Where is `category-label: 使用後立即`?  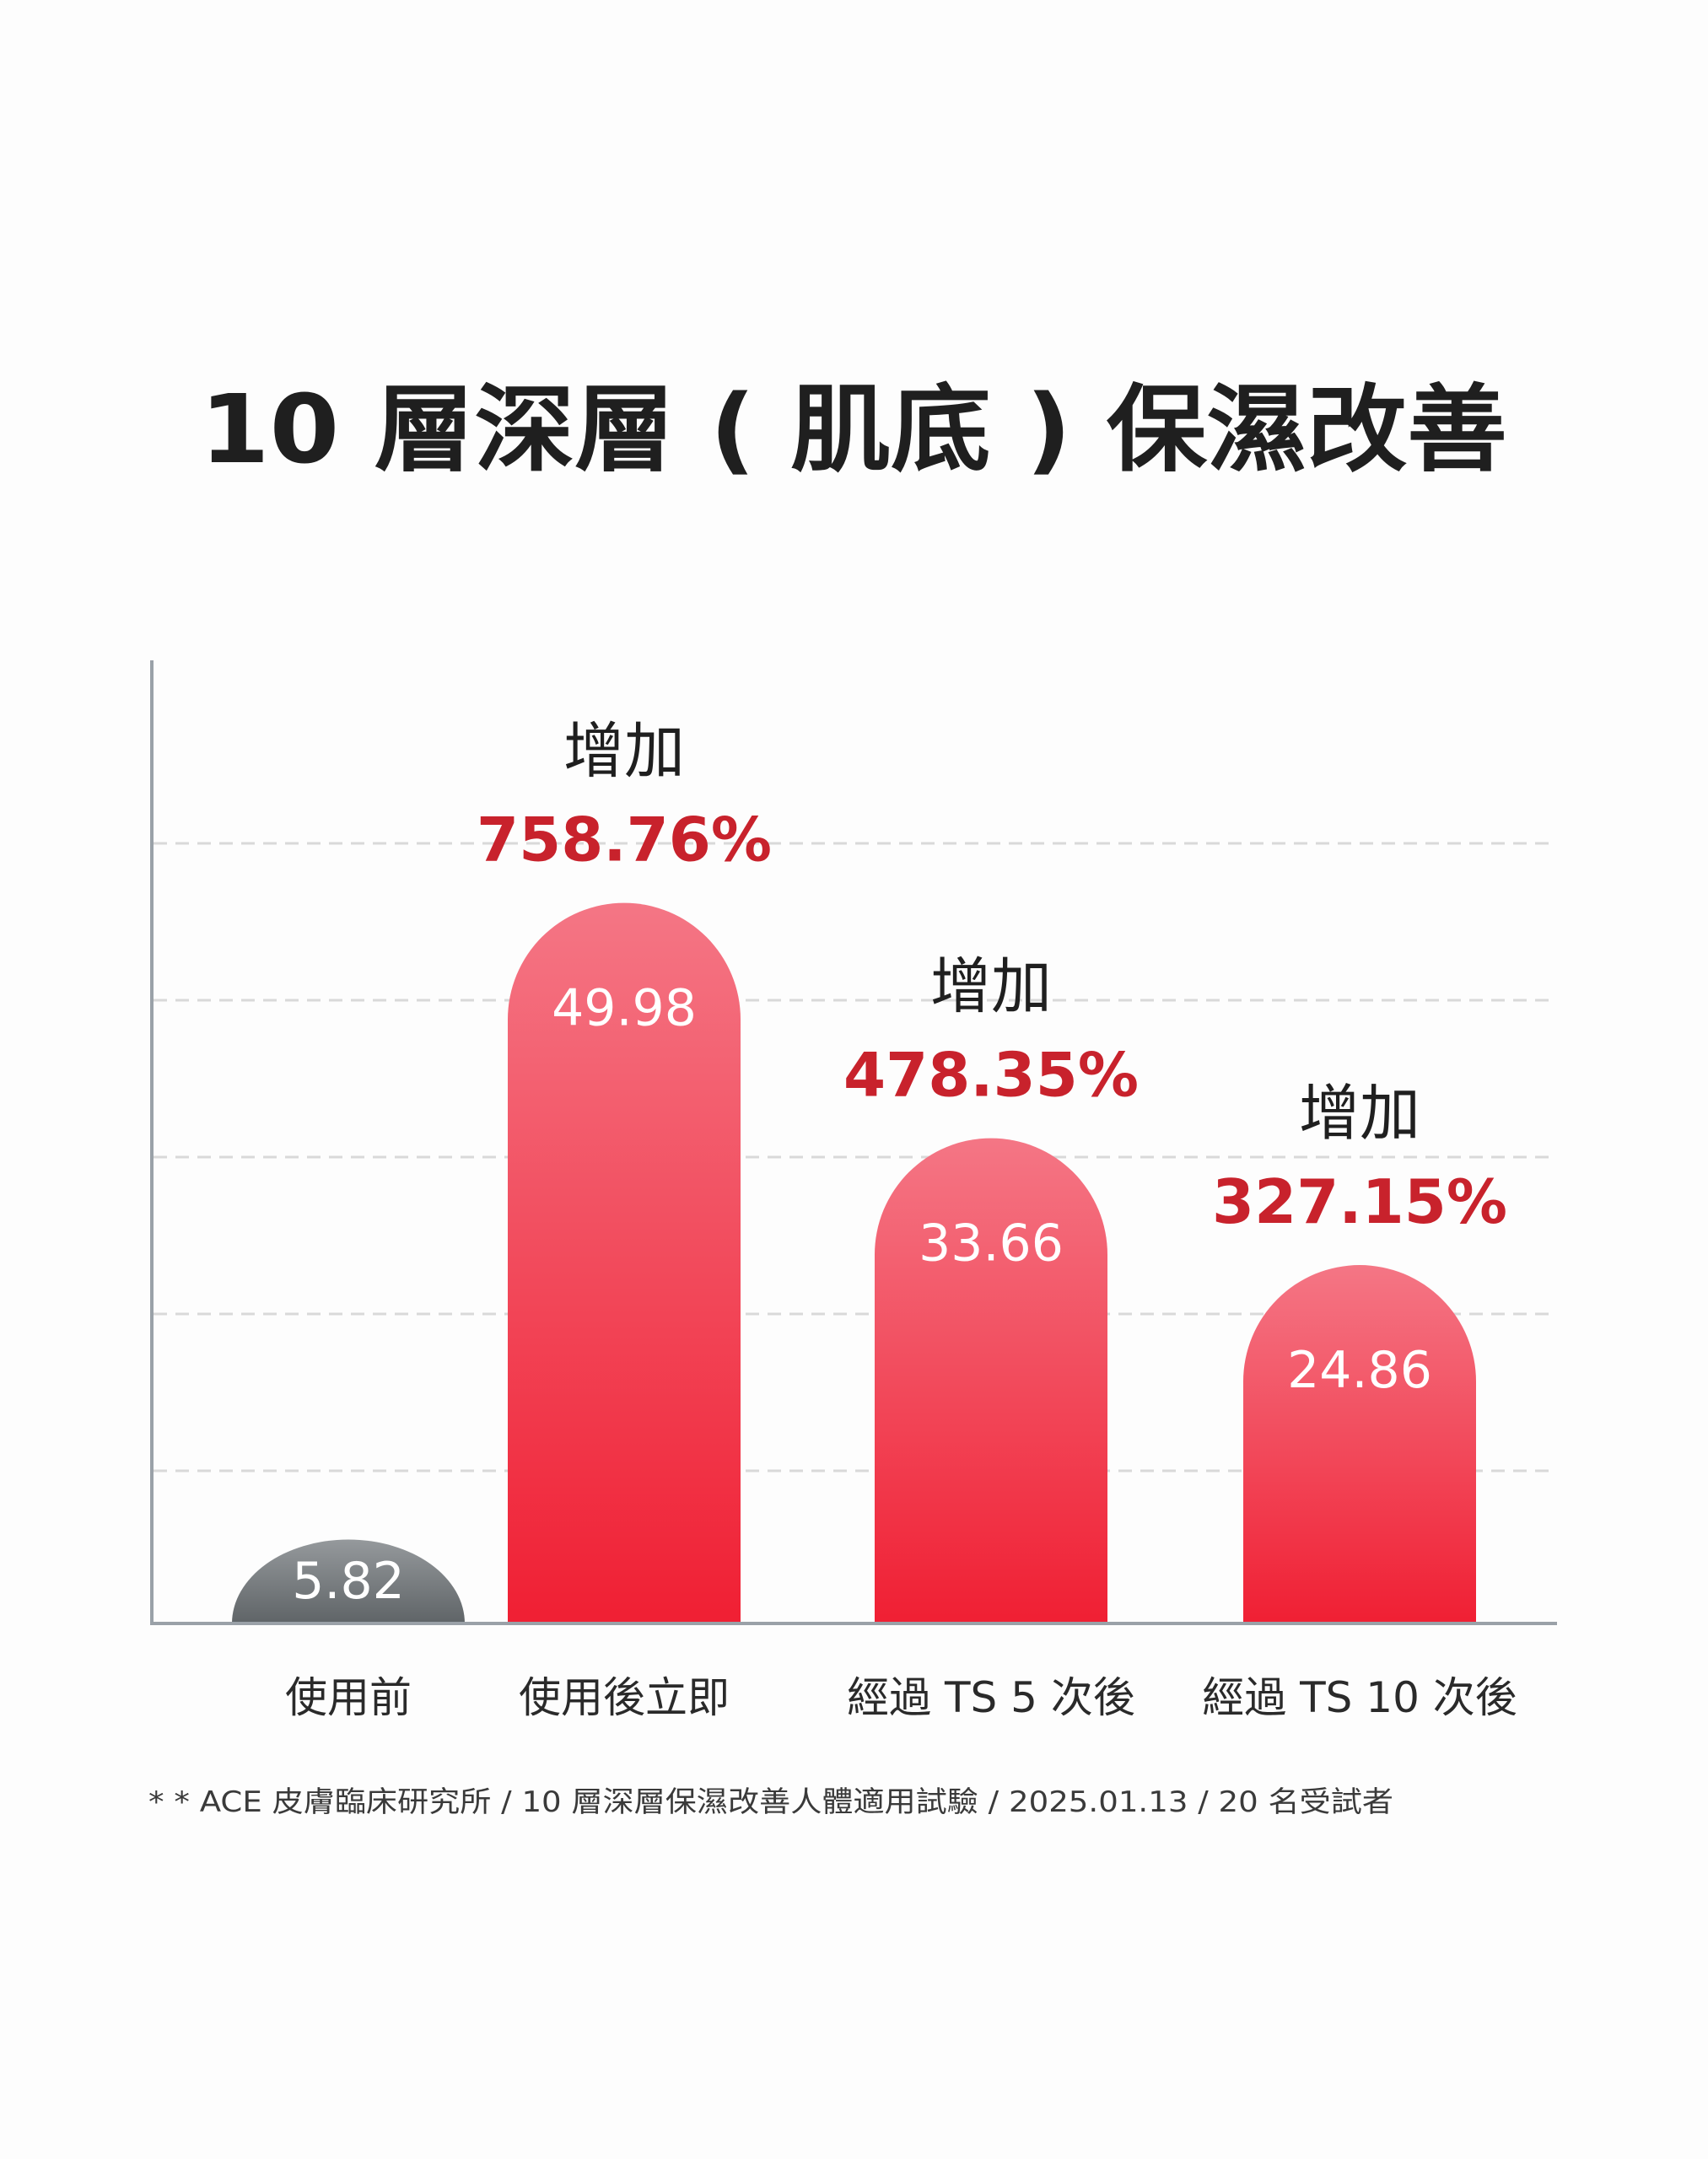
category-label: 使用後立即 is located at coordinates (624, 1697).